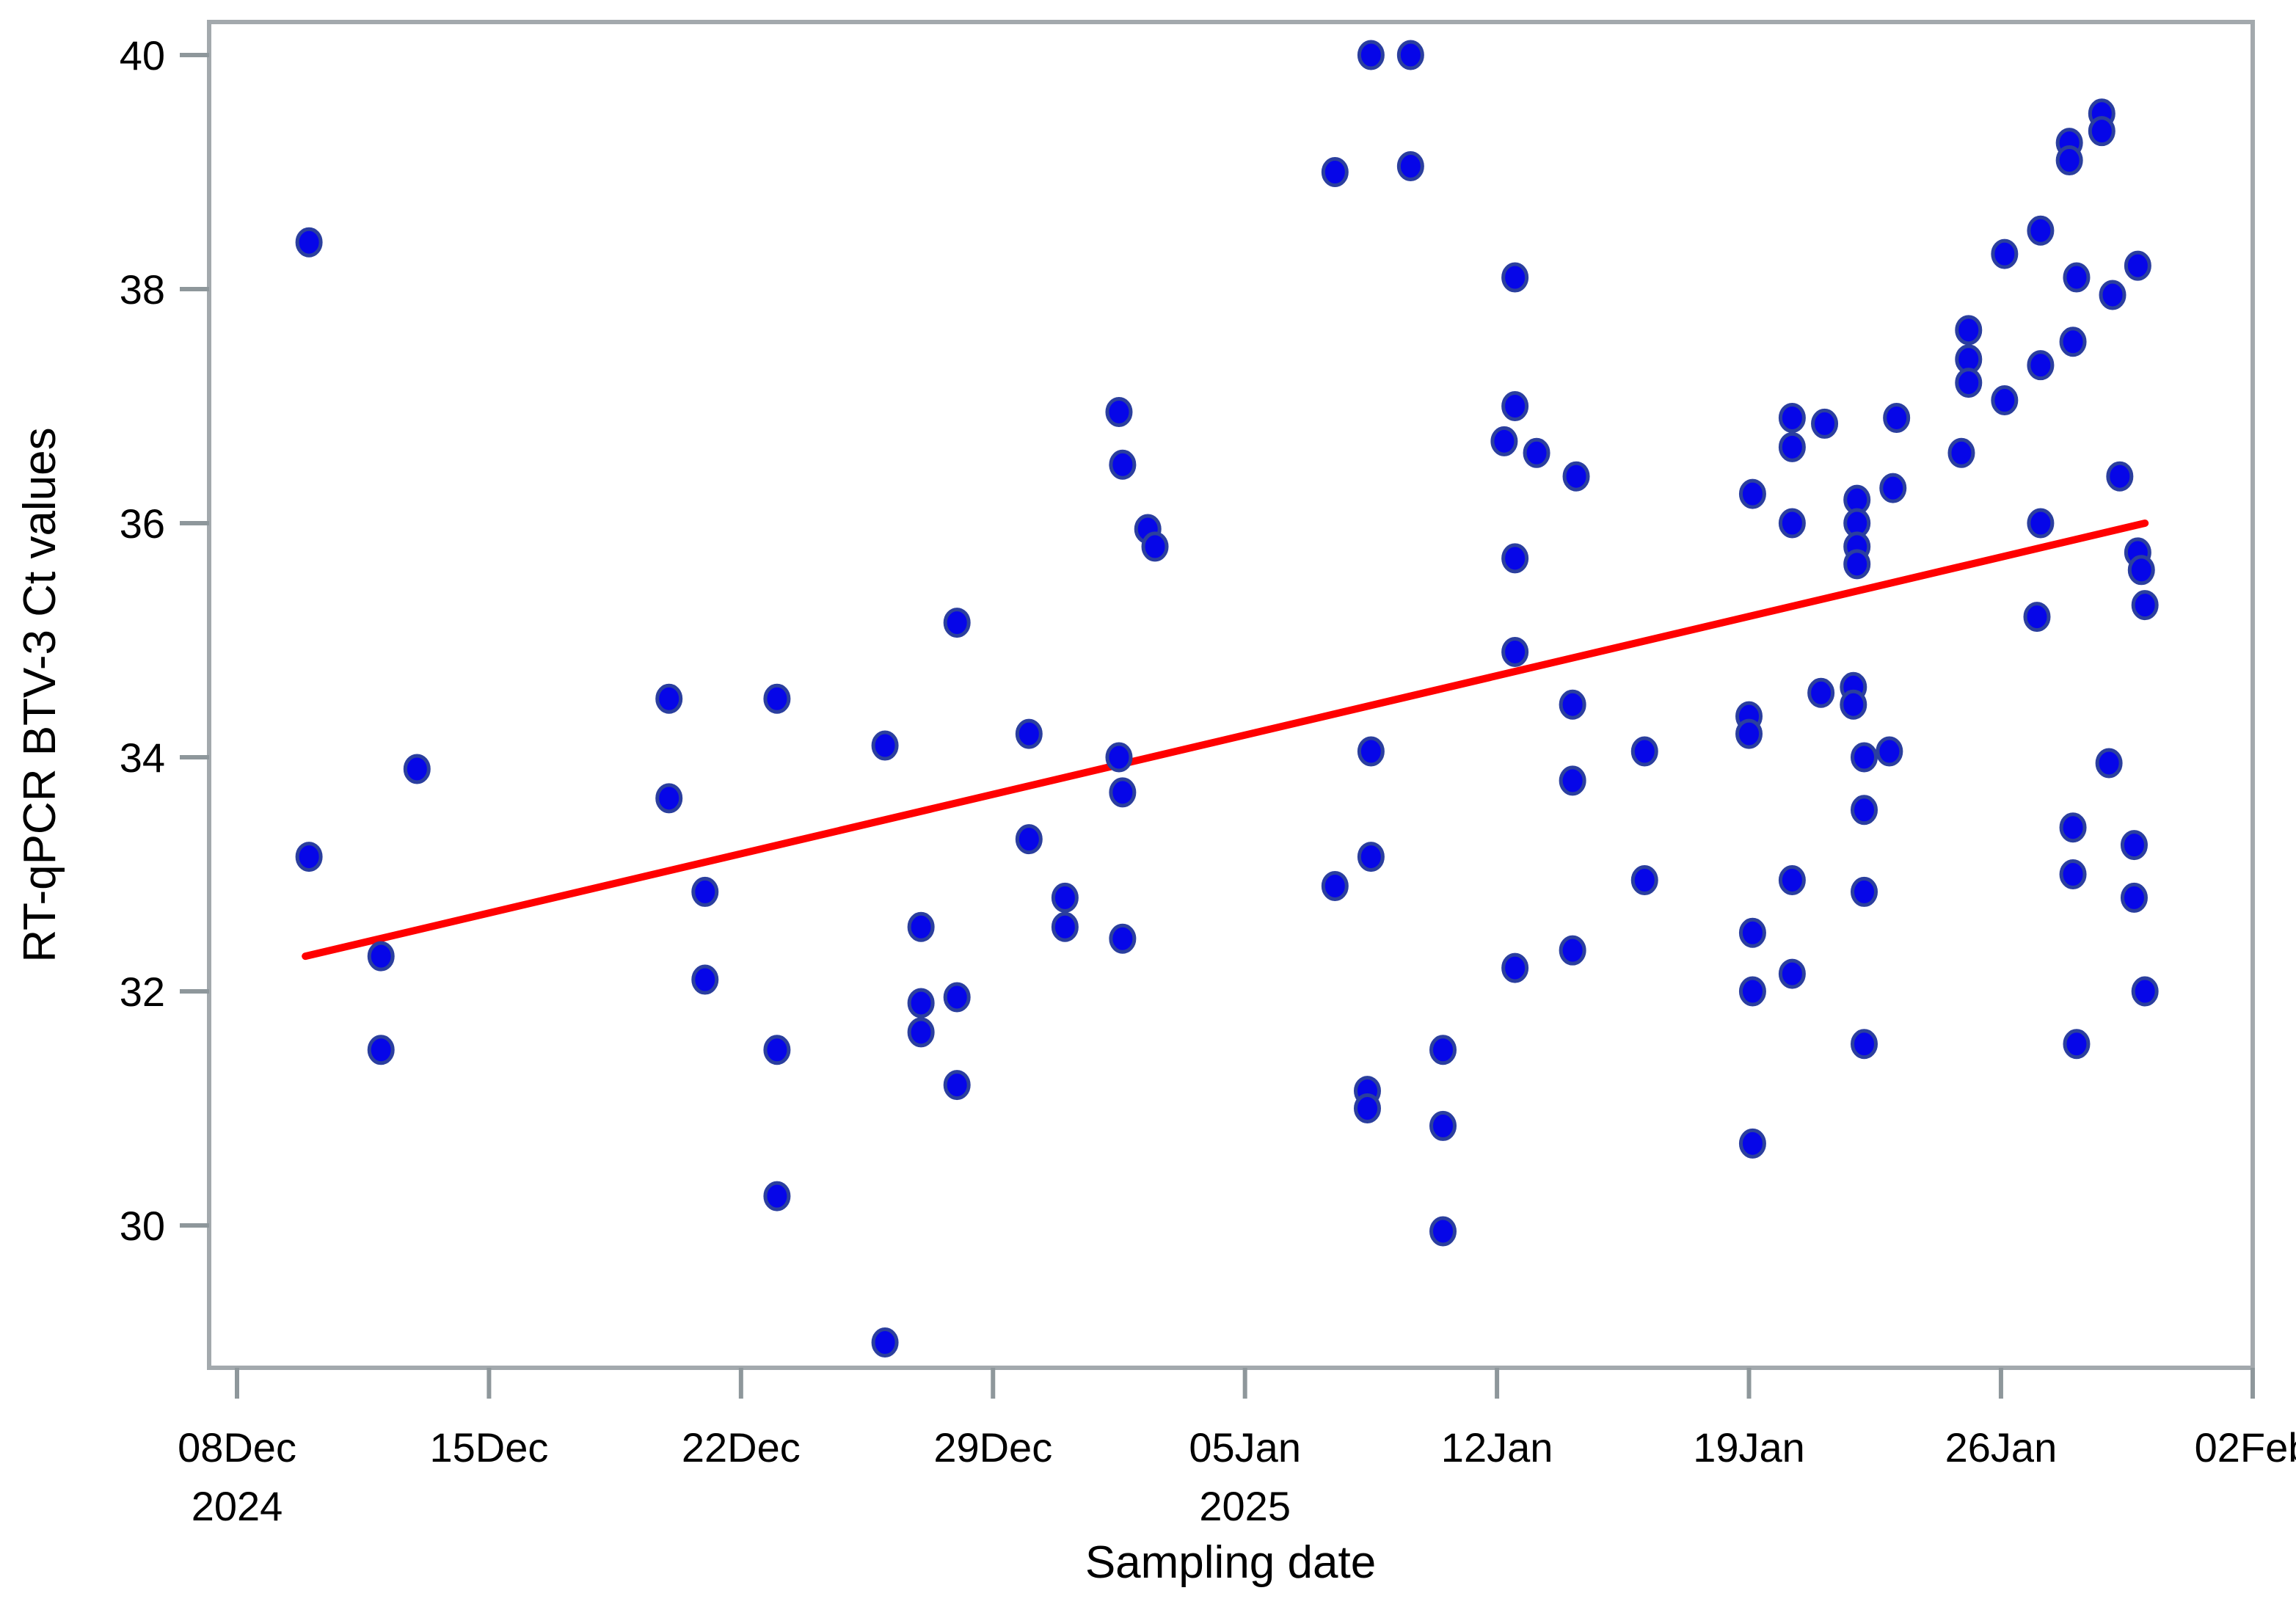 The width and height of the screenshot is (2296, 1607). I want to click on x-tick-label: 08Dec, so click(237, 1447).